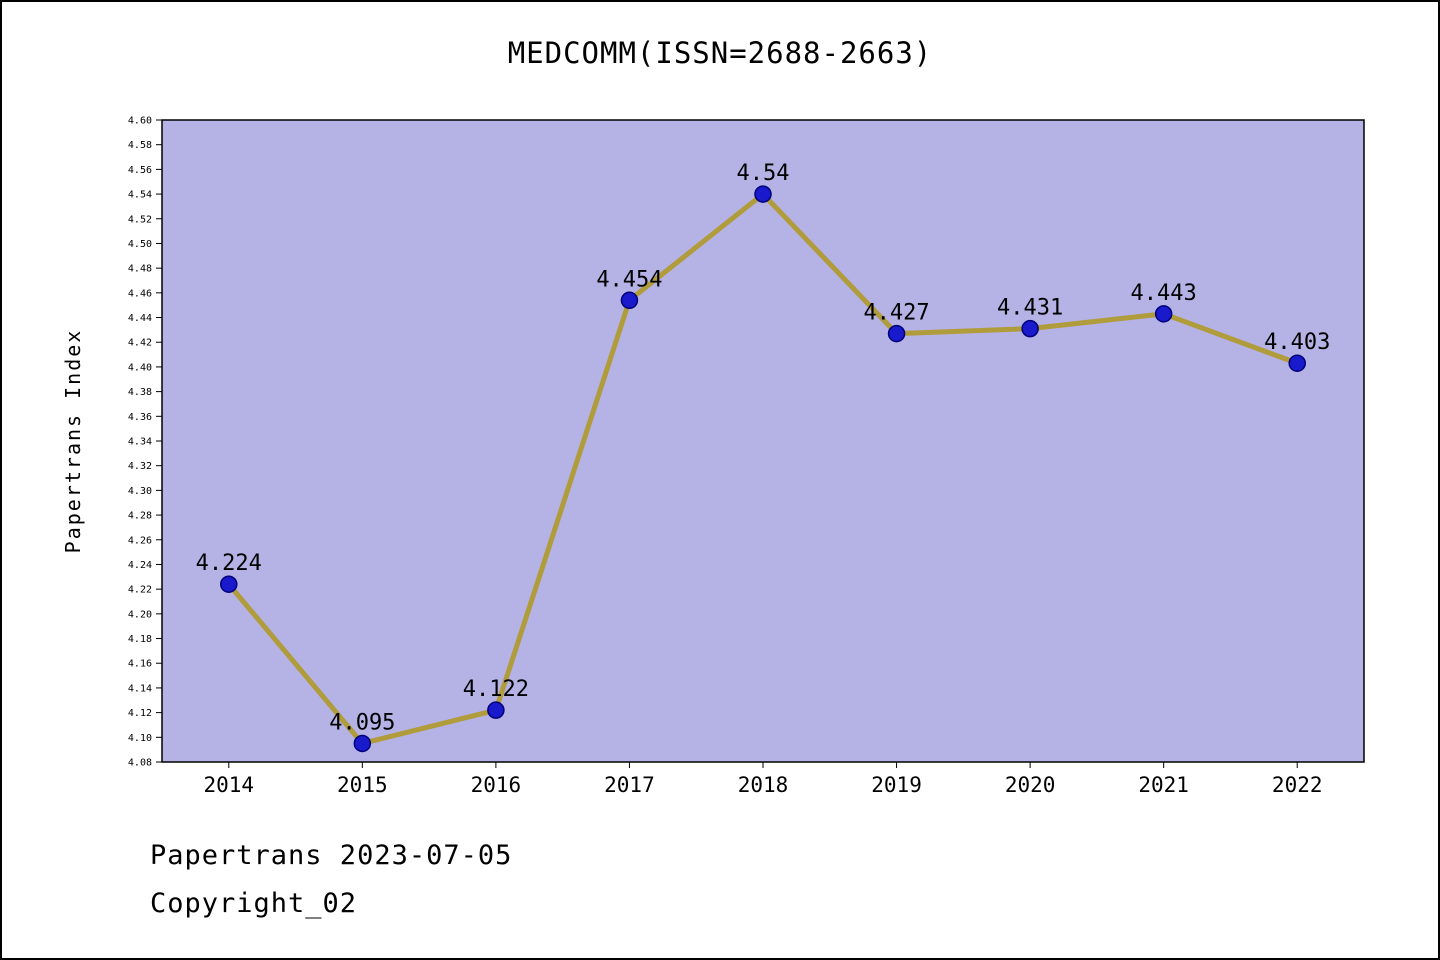 This screenshot has width=1440, height=960. Describe the element at coordinates (362, 722) in the screenshot. I see `svg-text: 4.095` at that location.